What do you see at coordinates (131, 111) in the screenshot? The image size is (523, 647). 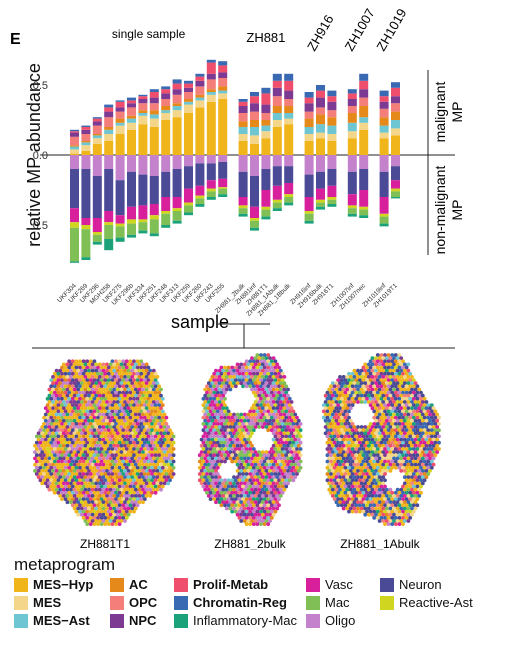 I see `bar-segment-UKF296b-OPC` at bounding box center [131, 111].